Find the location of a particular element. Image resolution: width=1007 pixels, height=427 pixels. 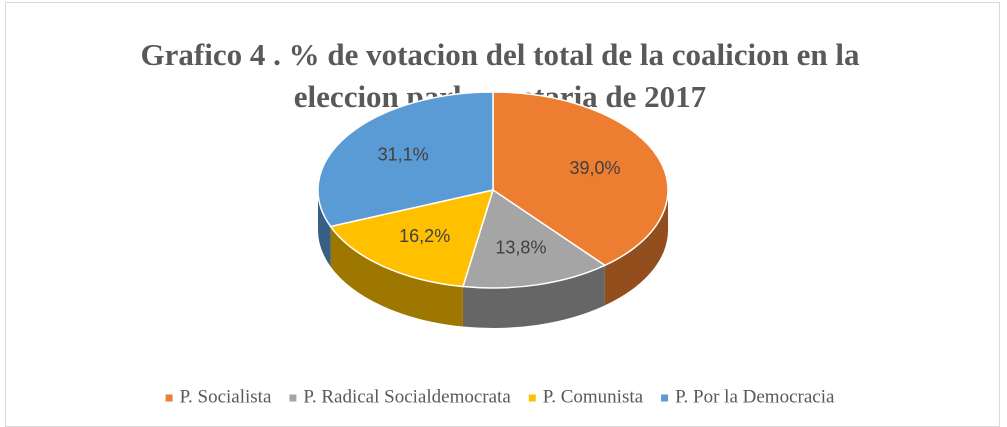

legend-label: P. Por la Democracia is located at coordinates (755, 396).